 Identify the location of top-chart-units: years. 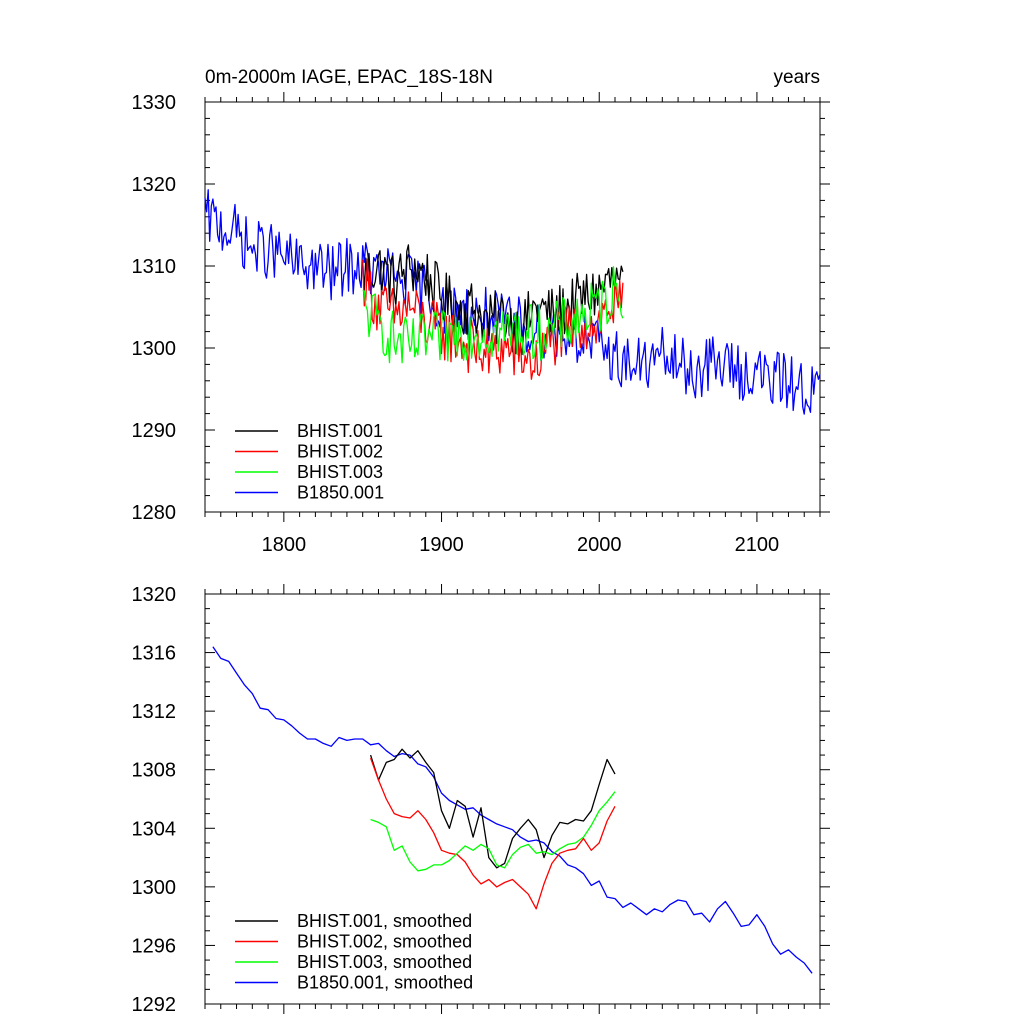
(797, 77).